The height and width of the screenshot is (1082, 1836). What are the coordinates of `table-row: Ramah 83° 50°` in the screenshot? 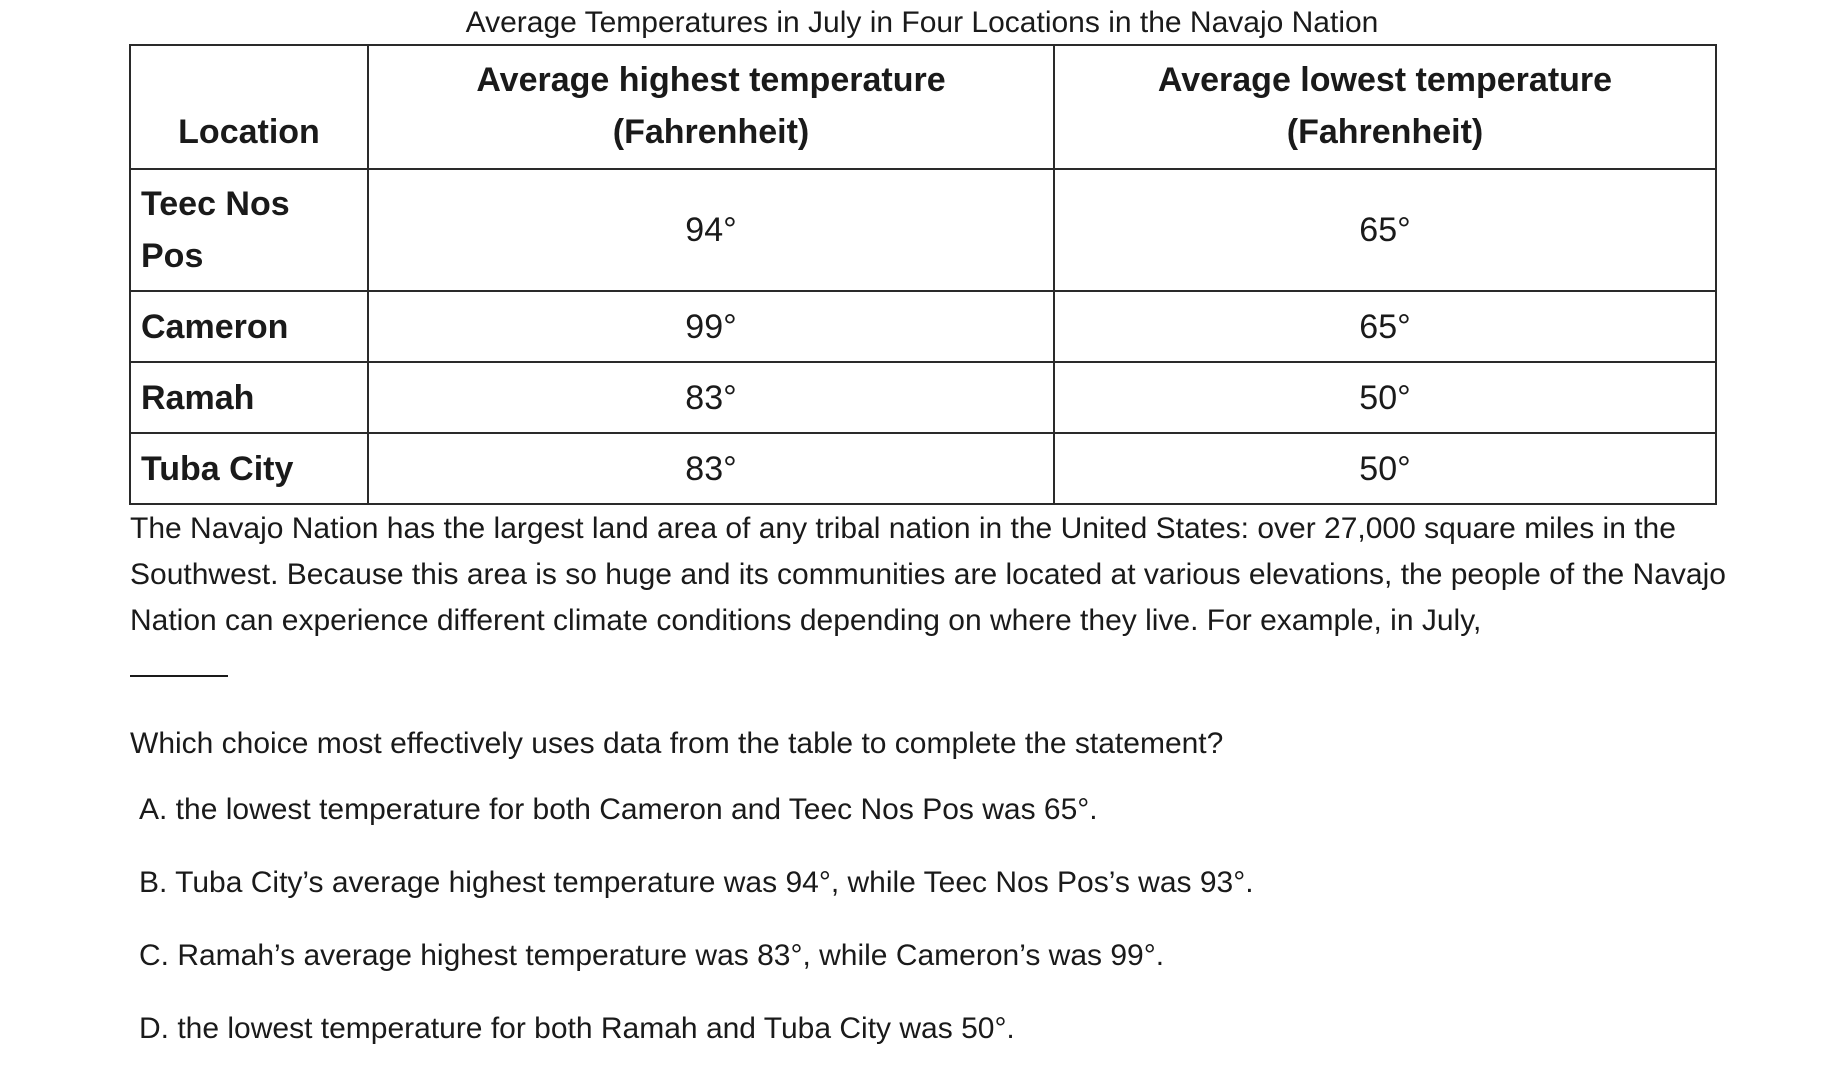 It's located at (923, 397).